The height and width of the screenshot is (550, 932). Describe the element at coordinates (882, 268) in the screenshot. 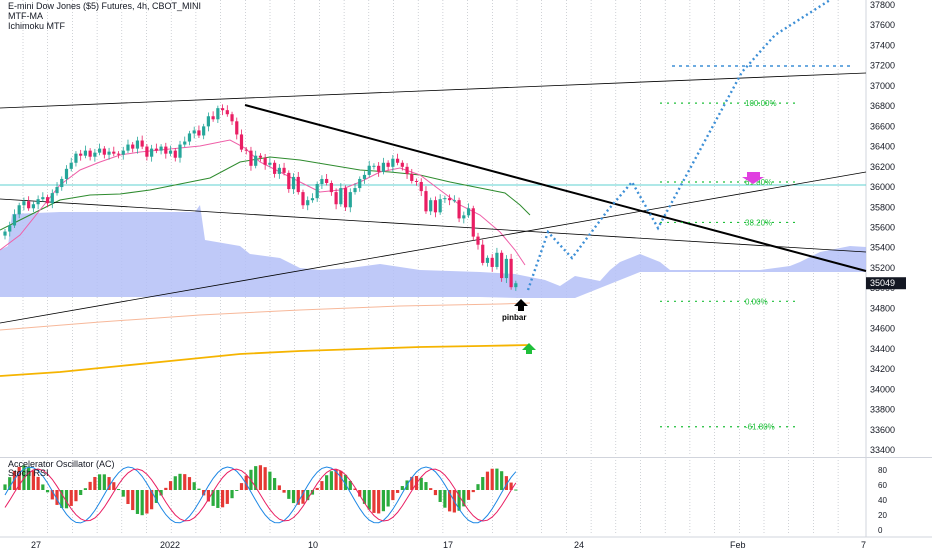

I see `price-tick-label: 35200` at that location.